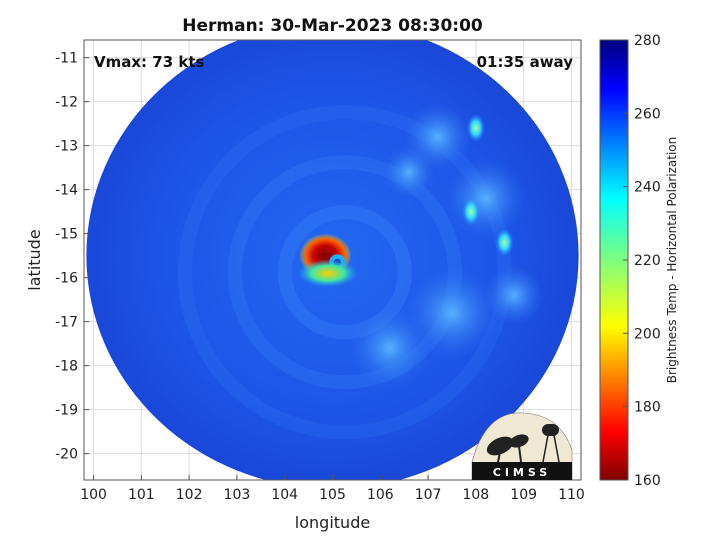  I want to click on x-tick-label: 103, so click(237, 495).